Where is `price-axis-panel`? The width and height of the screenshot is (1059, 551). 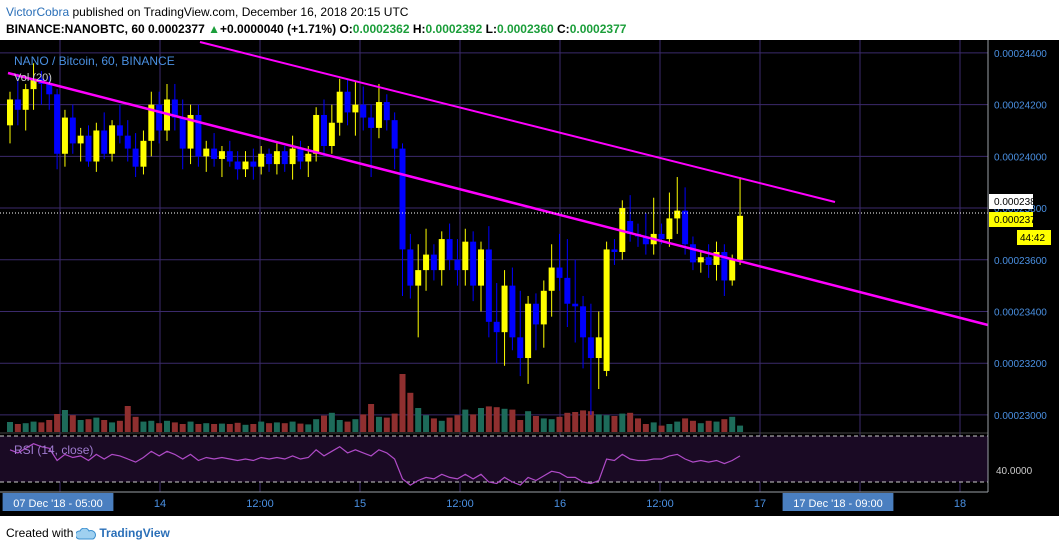
price-axis-panel is located at coordinates (1023, 278).